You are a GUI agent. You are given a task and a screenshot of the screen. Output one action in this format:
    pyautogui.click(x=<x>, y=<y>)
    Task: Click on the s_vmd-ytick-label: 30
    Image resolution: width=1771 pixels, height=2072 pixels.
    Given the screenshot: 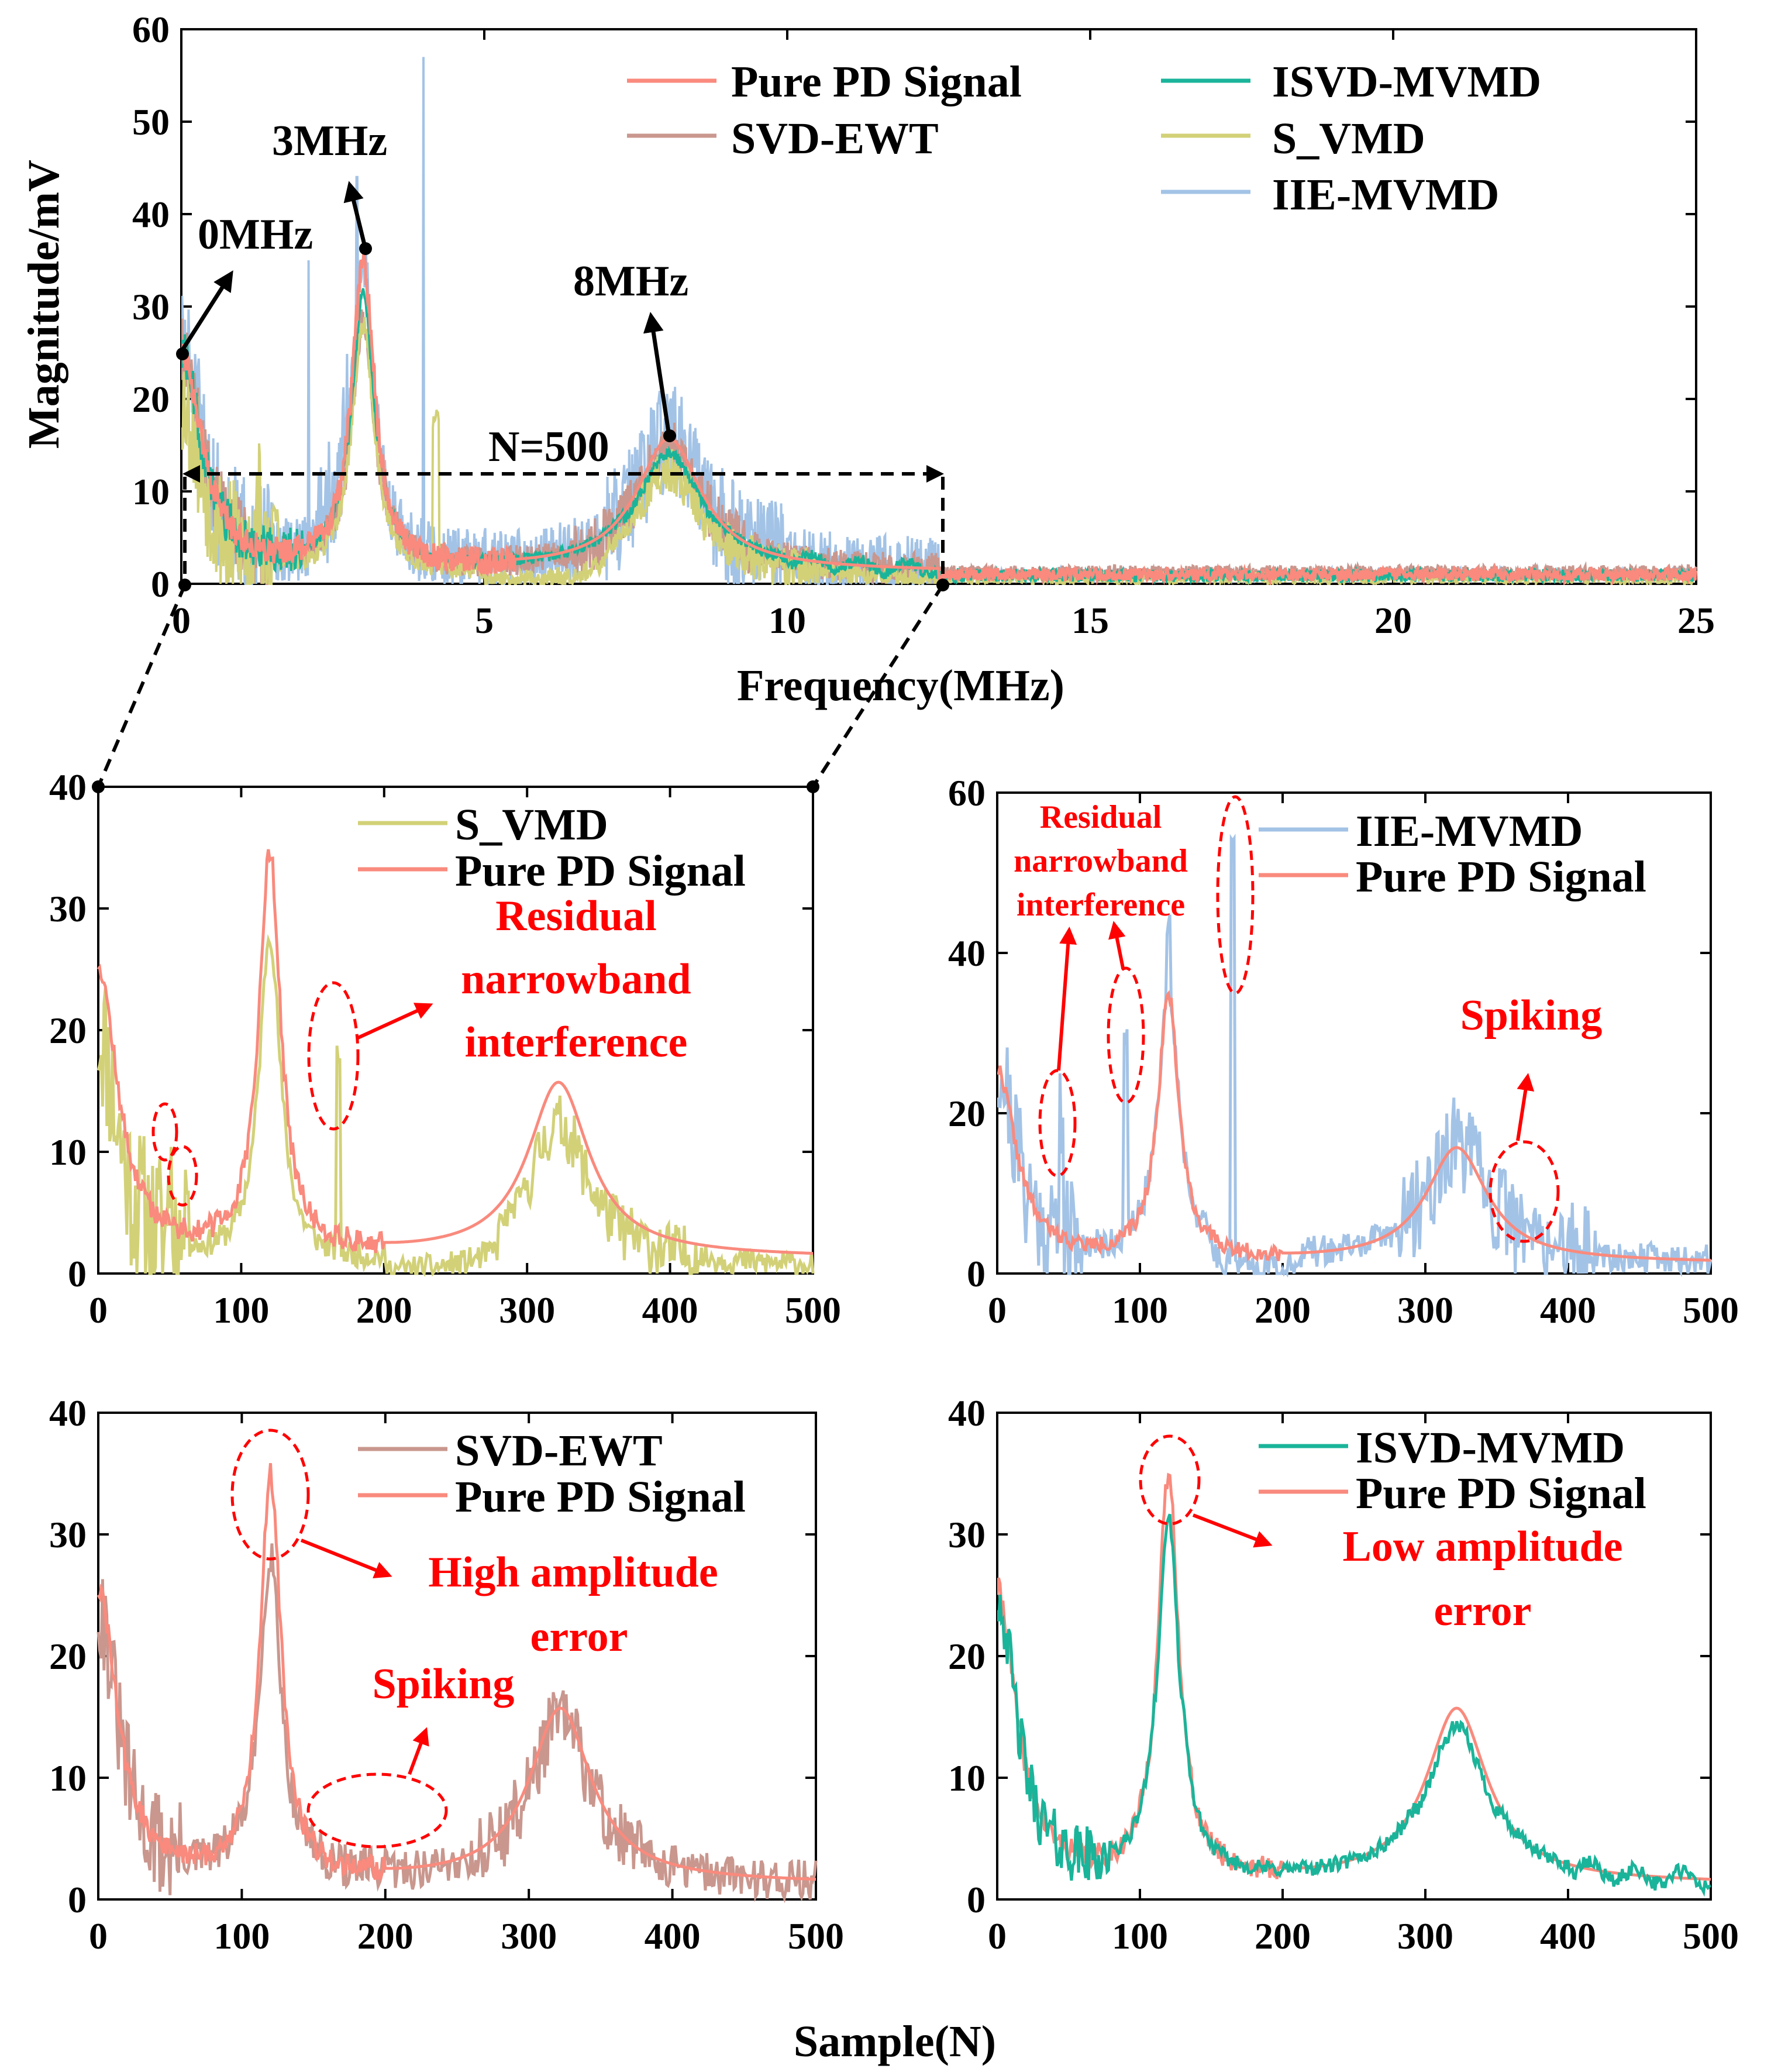 What is the action you would take?
    pyautogui.click(x=68, y=909)
    